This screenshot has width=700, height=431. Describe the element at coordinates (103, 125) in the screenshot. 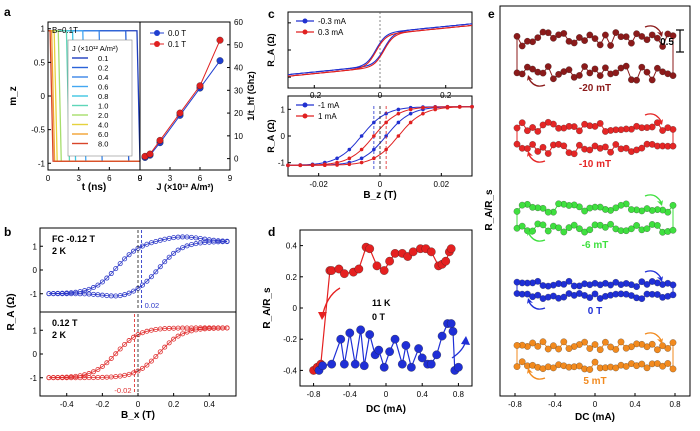

I see `legend-entry: 4.0` at that location.